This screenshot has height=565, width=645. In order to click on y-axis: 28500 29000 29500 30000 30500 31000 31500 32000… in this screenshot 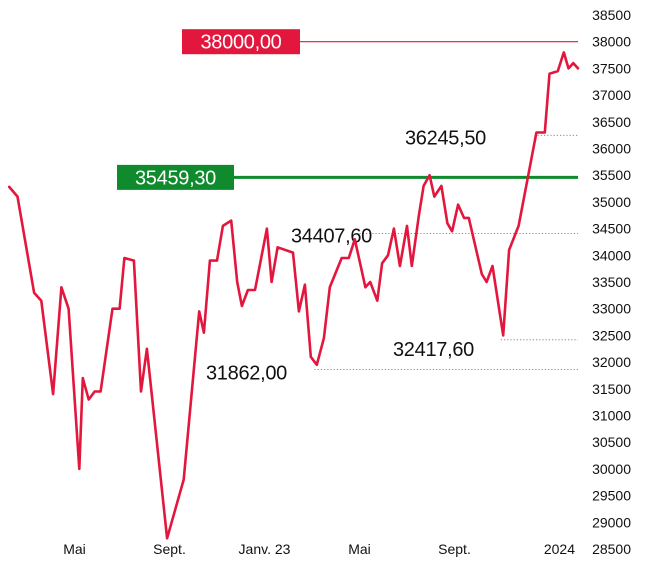, I will do `click(611, 282)`.